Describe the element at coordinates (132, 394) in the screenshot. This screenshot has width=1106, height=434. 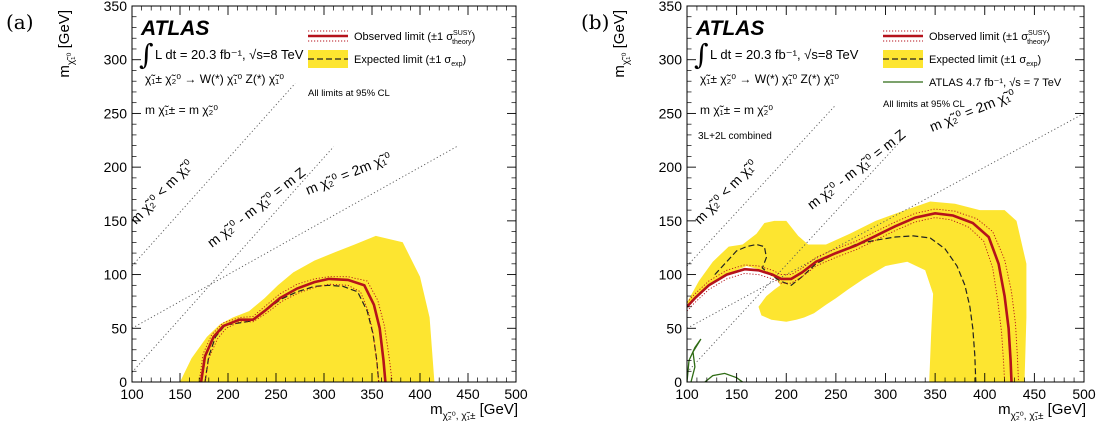
I see `x-tick-label: 100` at that location.